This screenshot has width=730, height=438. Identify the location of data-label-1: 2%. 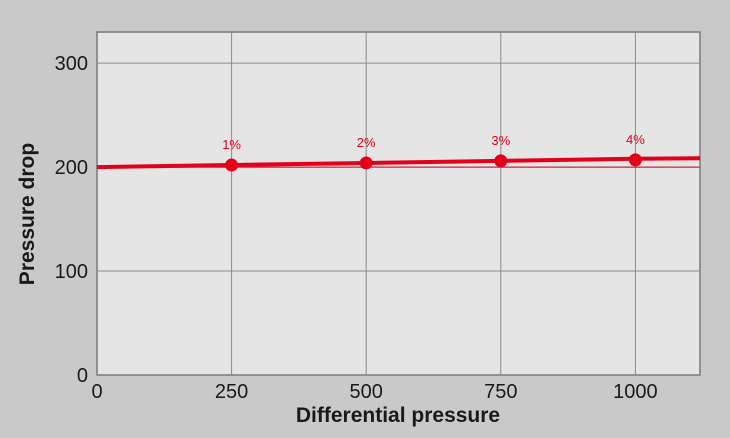
(366, 142).